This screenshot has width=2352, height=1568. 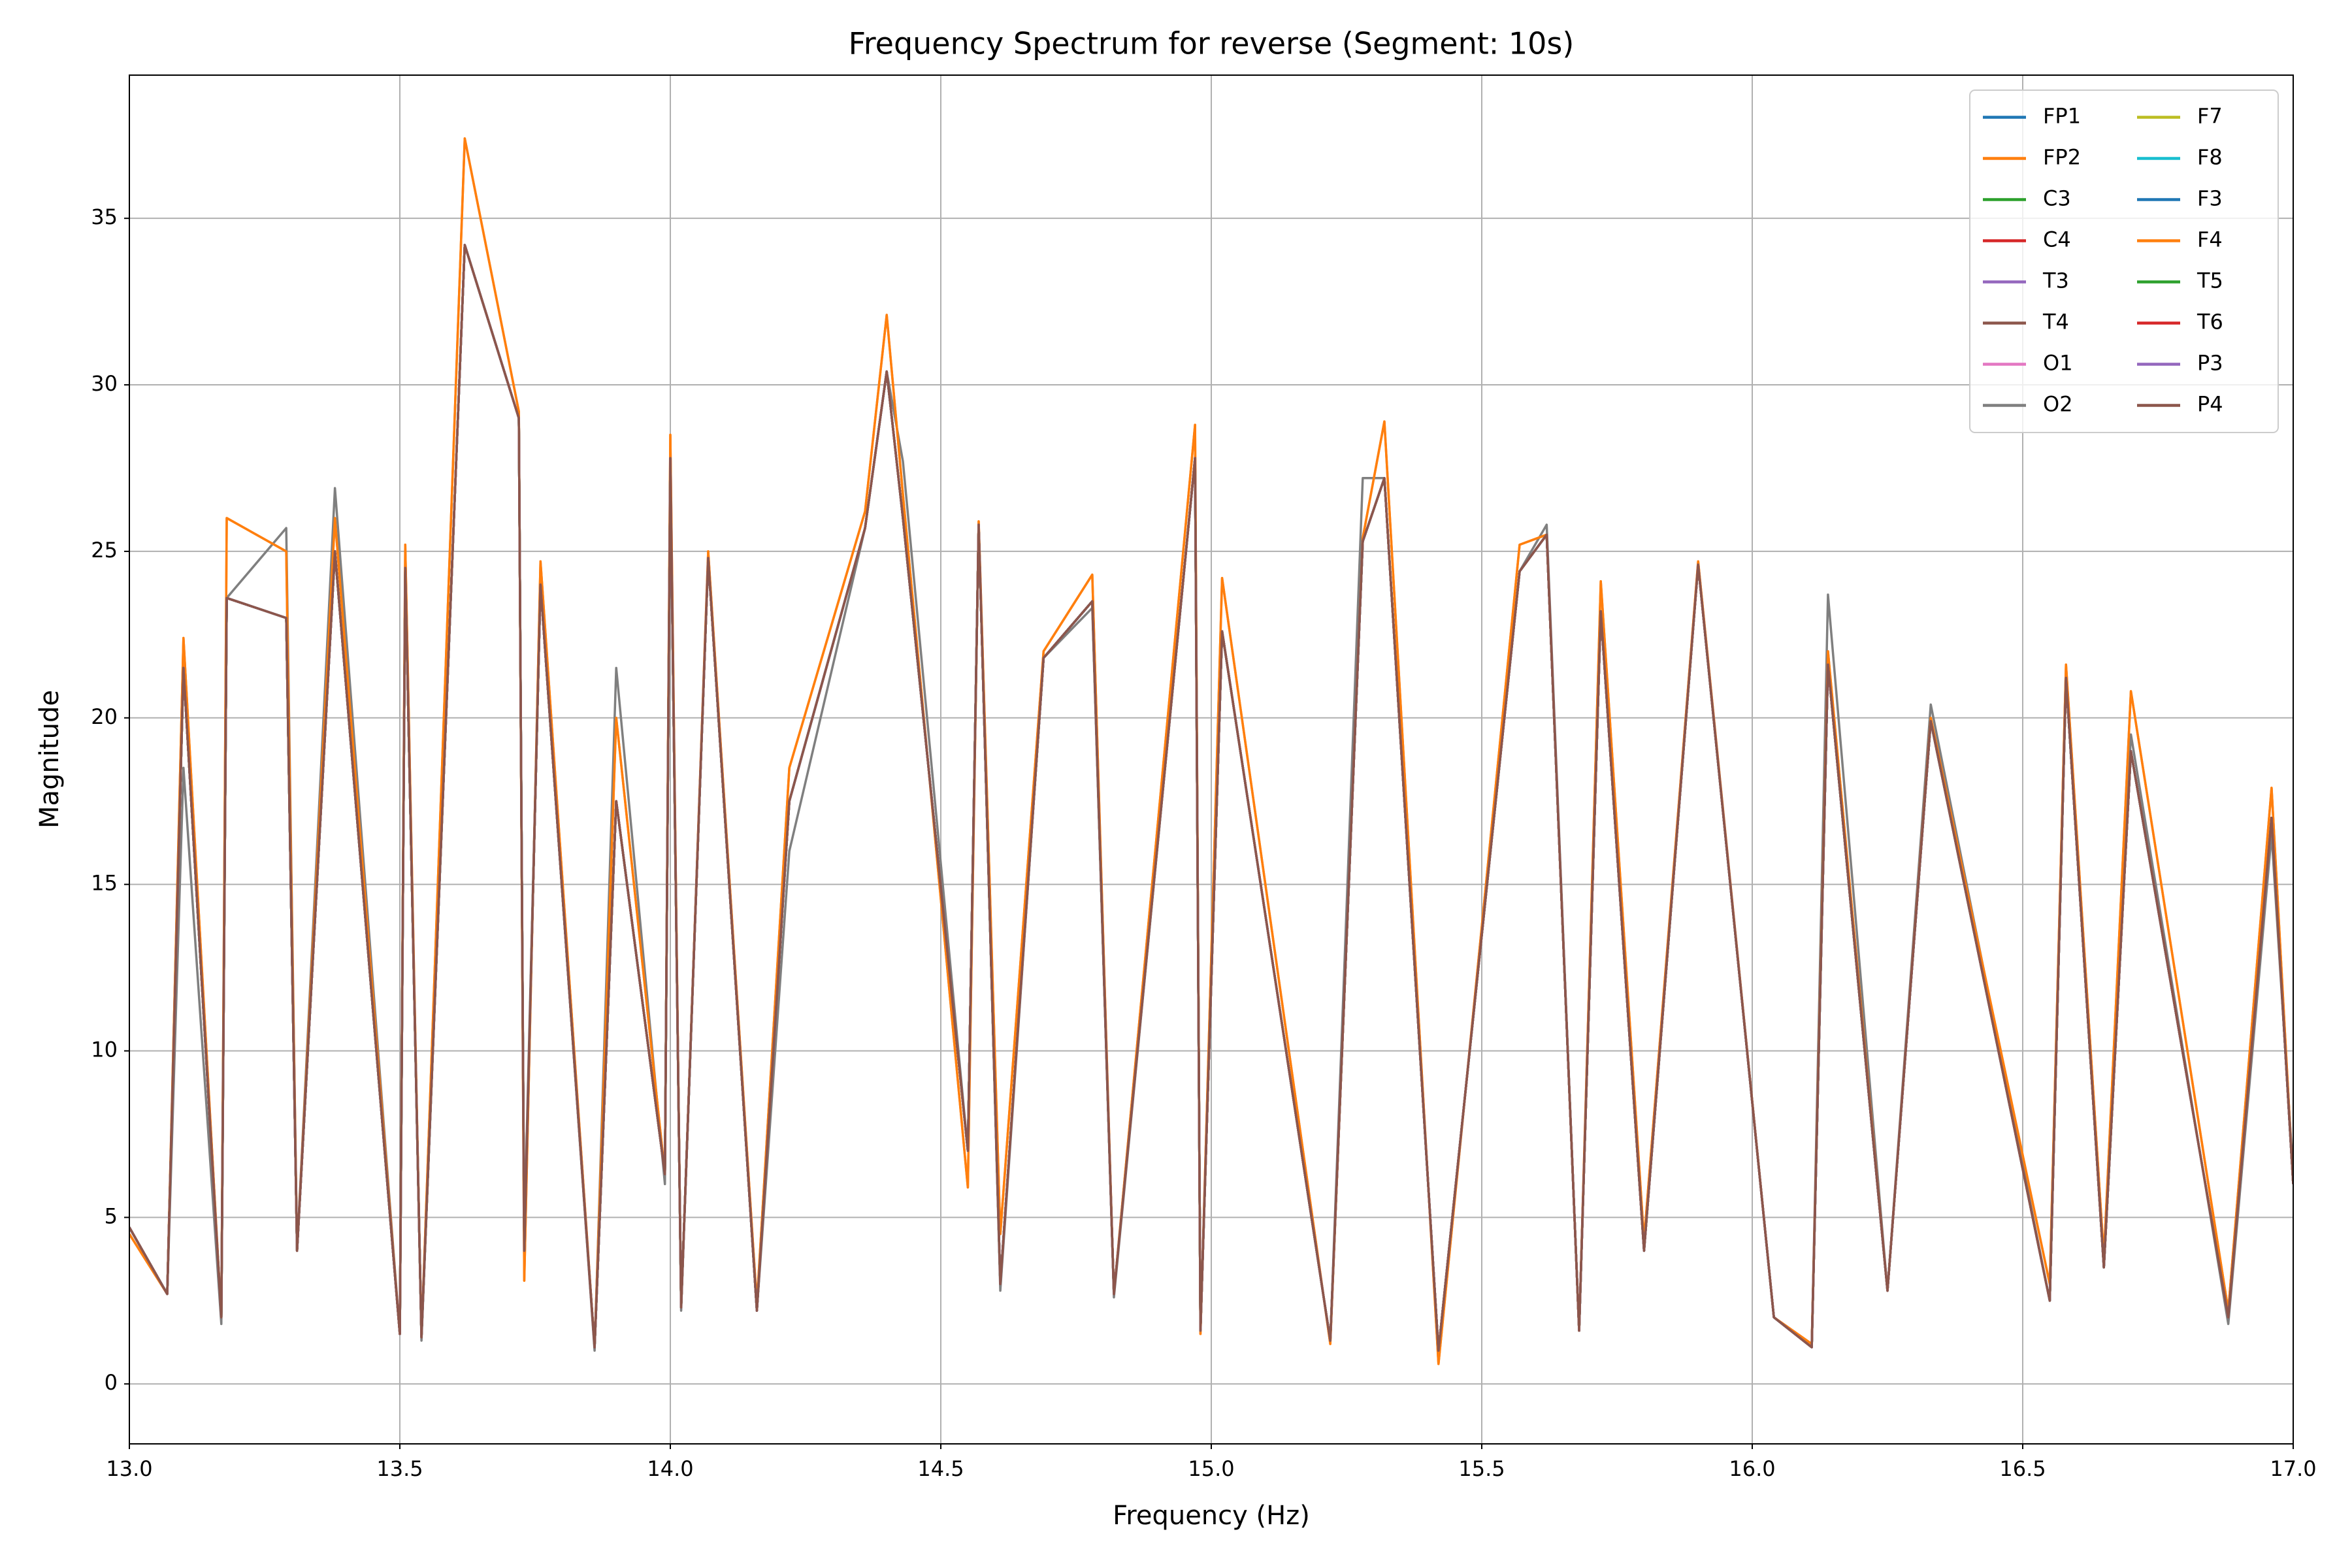 I want to click on legend-label: P4, so click(x=2210, y=404).